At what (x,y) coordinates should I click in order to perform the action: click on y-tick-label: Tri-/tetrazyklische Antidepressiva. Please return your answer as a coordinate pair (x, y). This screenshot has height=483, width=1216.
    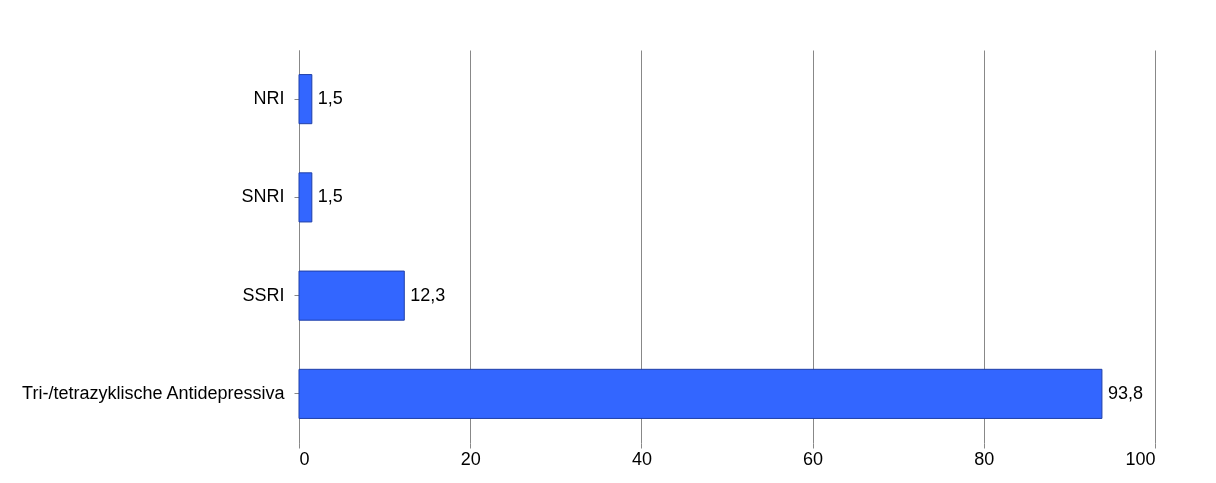
    Looking at the image, I should click on (154, 392).